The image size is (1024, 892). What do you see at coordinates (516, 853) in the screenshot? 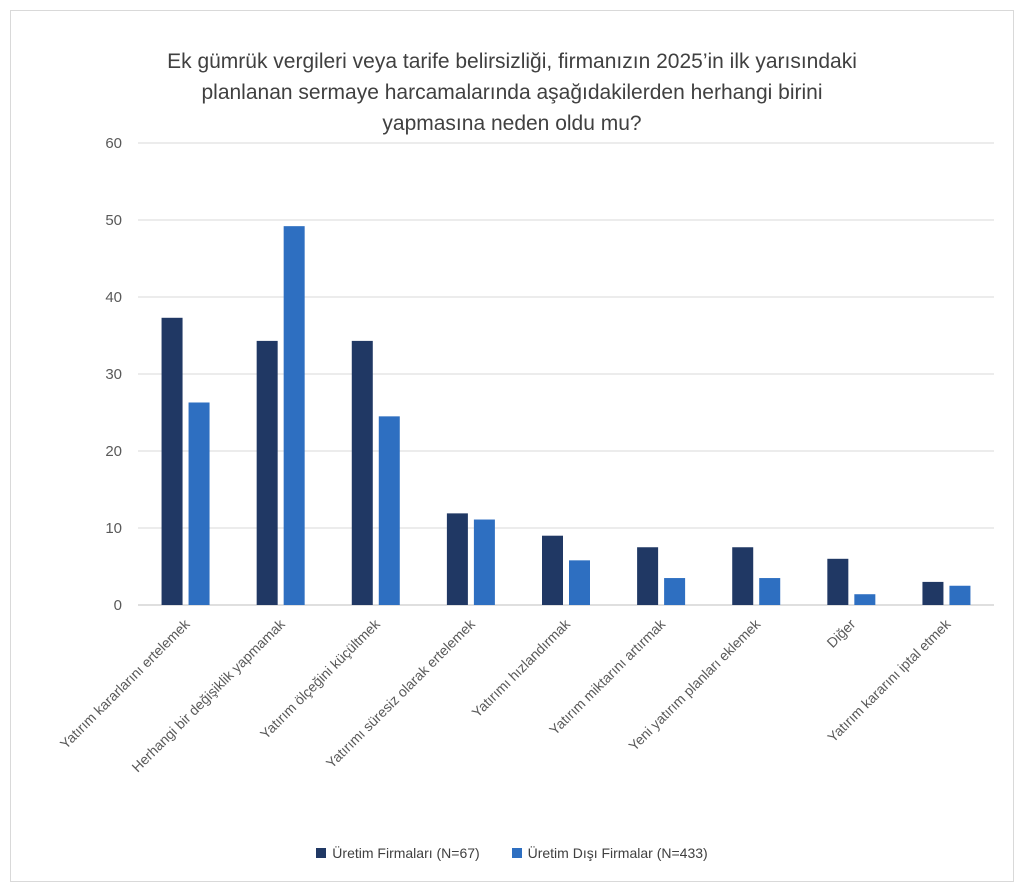
I see `legend-swatch-uretim-disi` at bounding box center [516, 853].